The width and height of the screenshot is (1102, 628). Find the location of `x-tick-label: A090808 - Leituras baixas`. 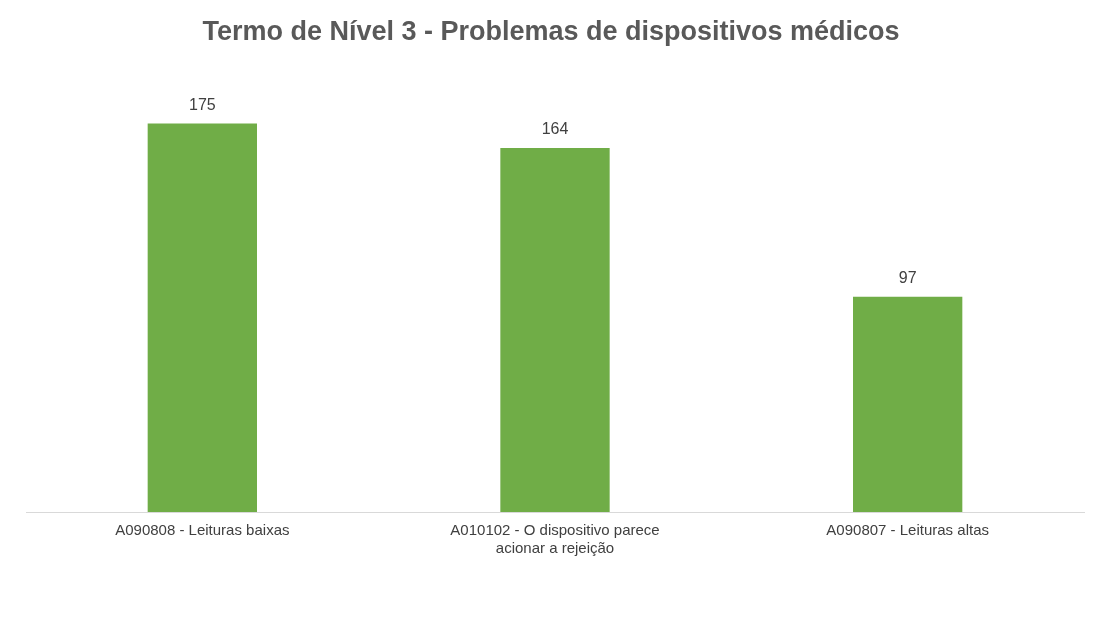

x-tick-label: A090808 - Leituras baixas is located at coordinates (202, 530).